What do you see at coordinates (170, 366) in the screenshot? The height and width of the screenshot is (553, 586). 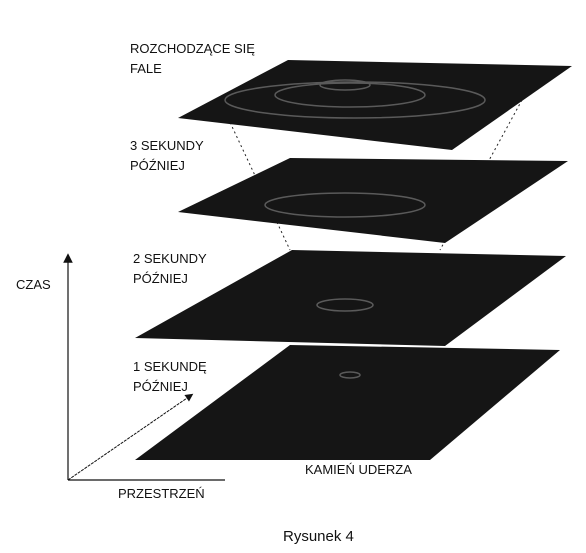 I see `plane-label: 1 SEKUNDĘ` at bounding box center [170, 366].